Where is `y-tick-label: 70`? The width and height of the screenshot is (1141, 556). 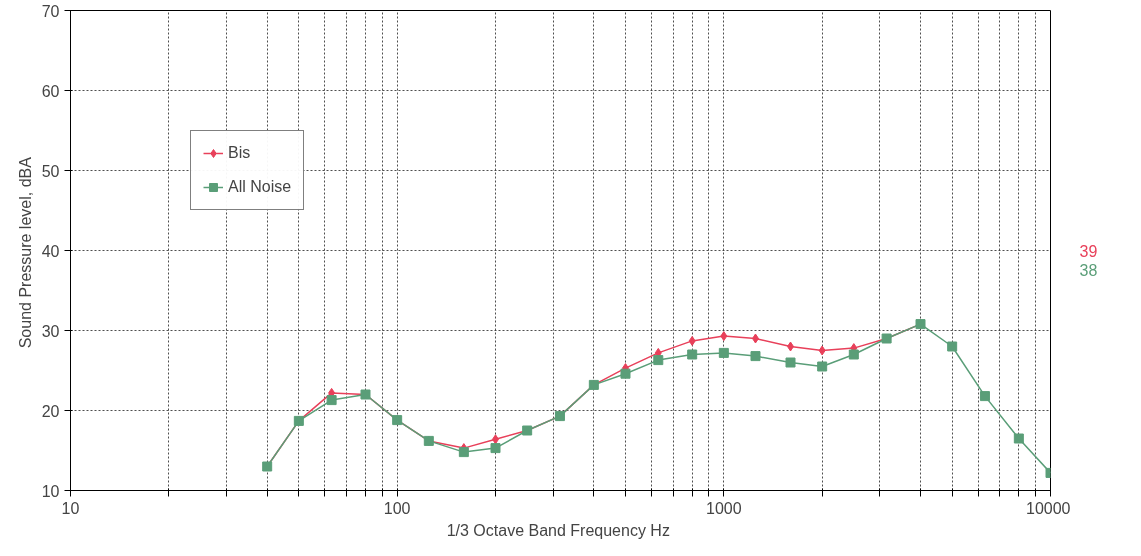
y-tick-label: 70 is located at coordinates (50, 11).